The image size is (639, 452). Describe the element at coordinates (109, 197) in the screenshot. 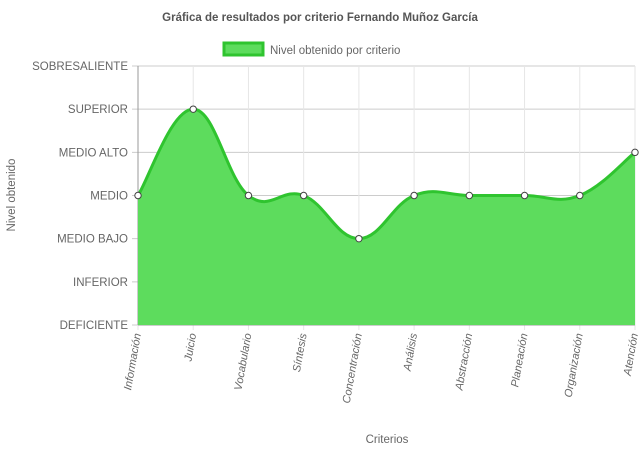

I see `y-tick-label: MEDIO` at that location.